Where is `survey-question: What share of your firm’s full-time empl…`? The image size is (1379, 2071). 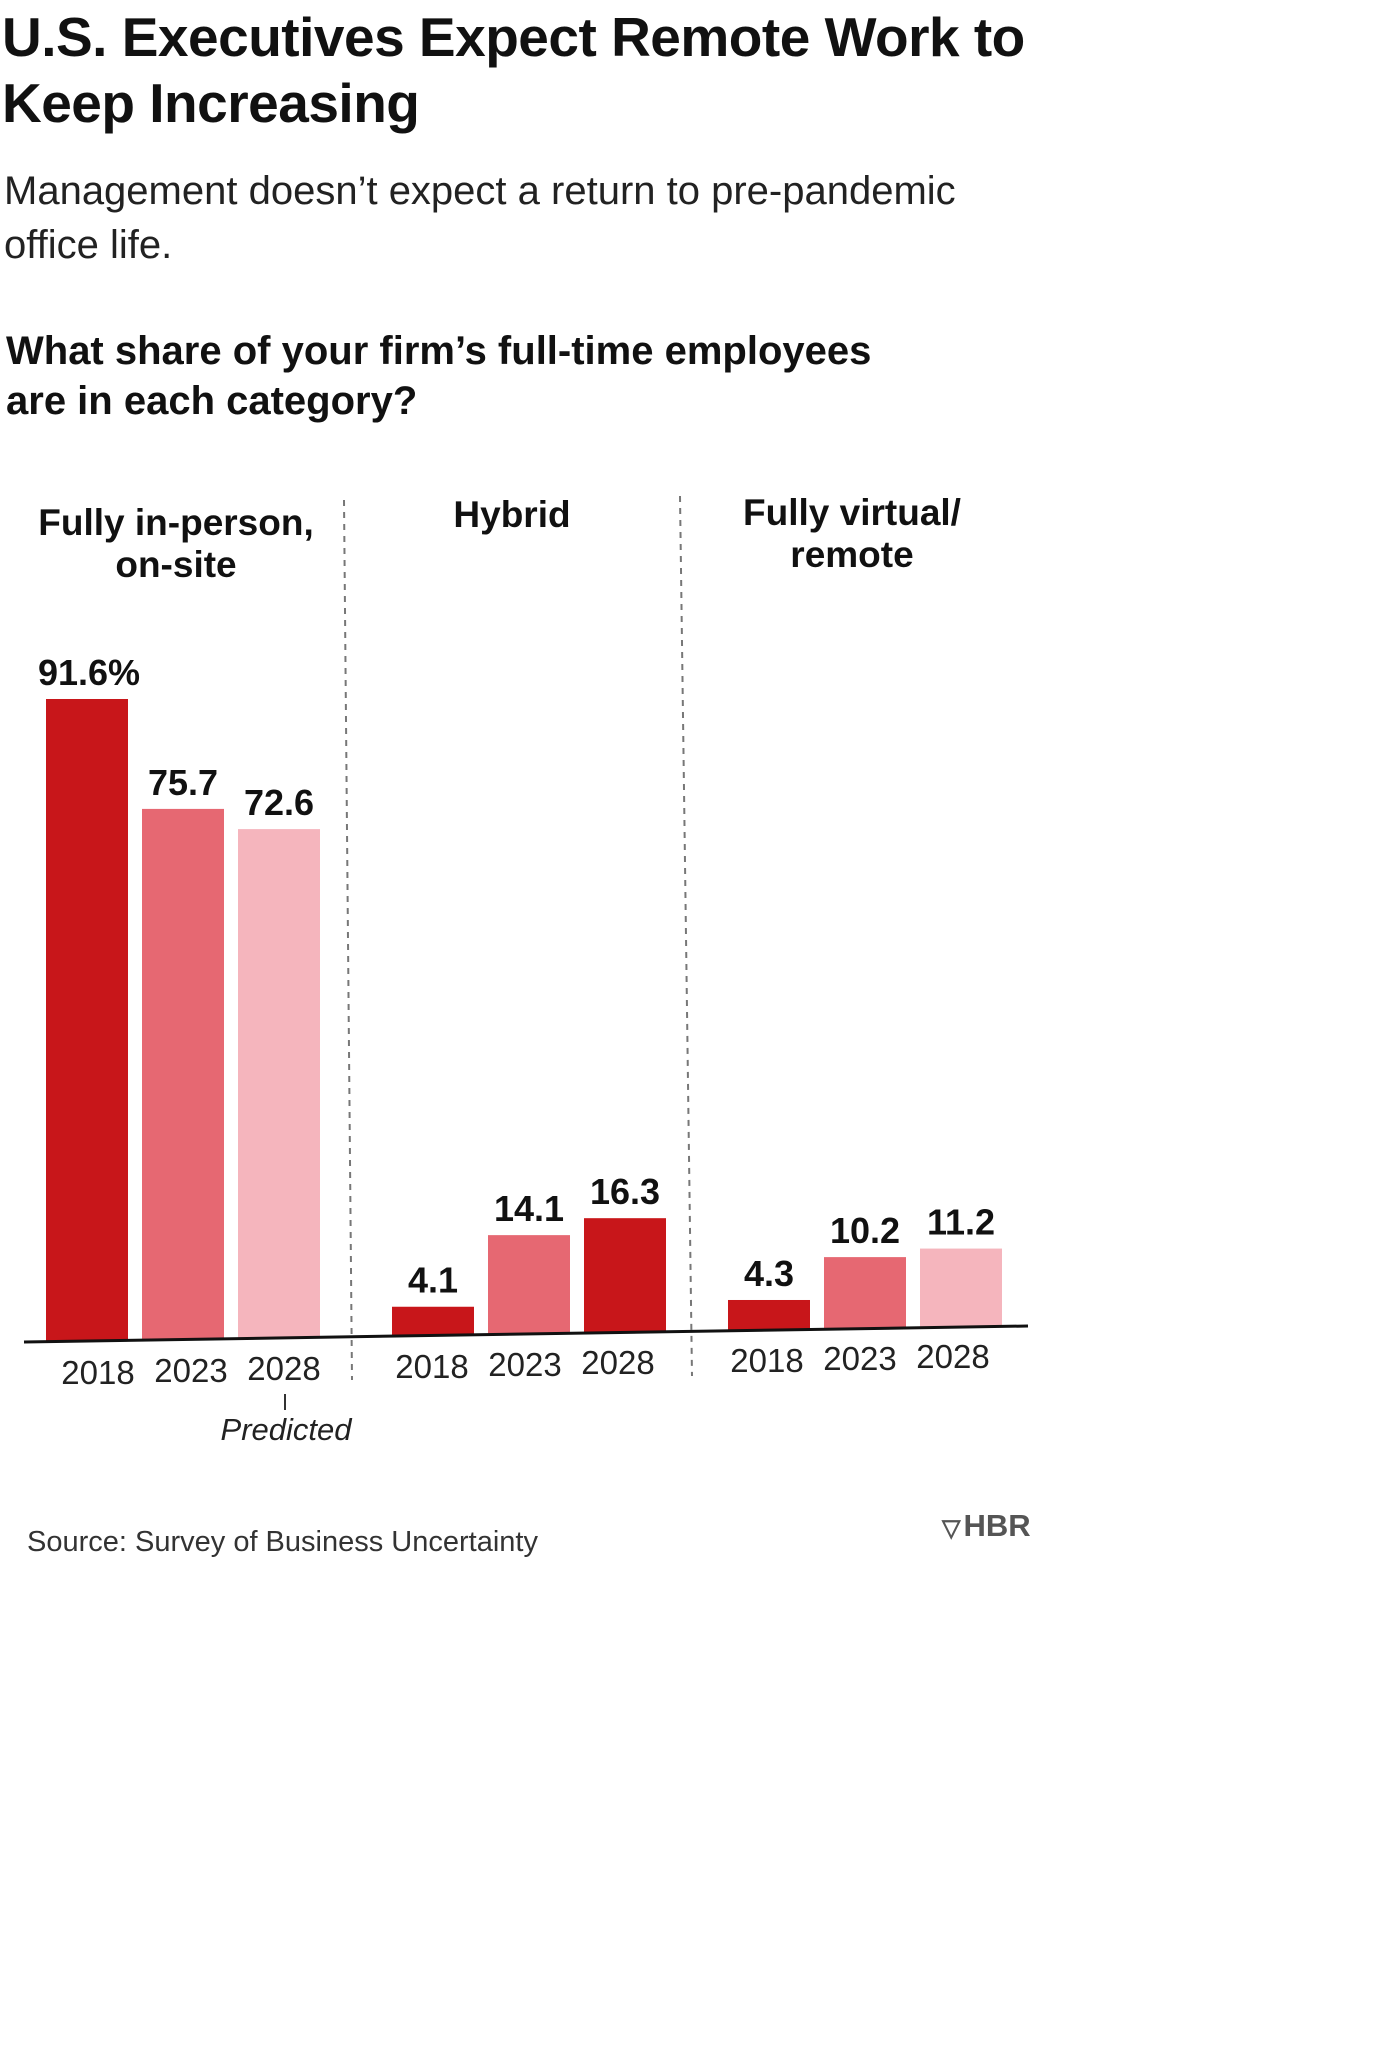
survey-question: What share of your firm’s full-time empl… is located at coordinates (439, 376).